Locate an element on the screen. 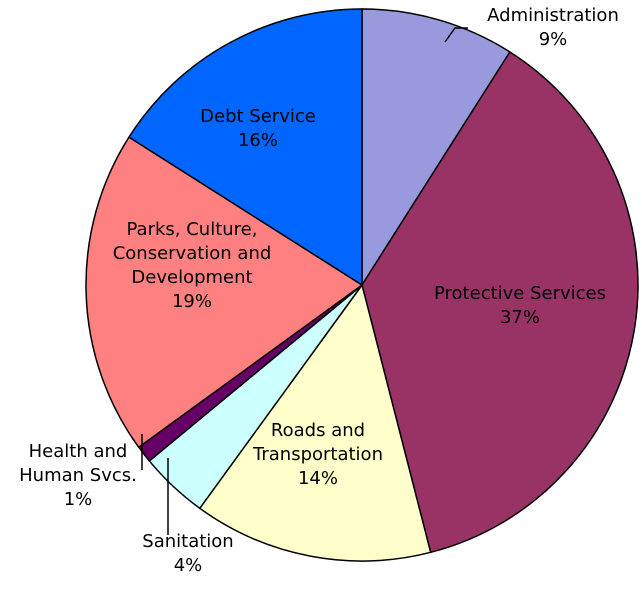 Image resolution: width=642 pixels, height=592 pixels. slice-label-parks-culture-conservation-and-development-line-3: Development is located at coordinates (191, 277).